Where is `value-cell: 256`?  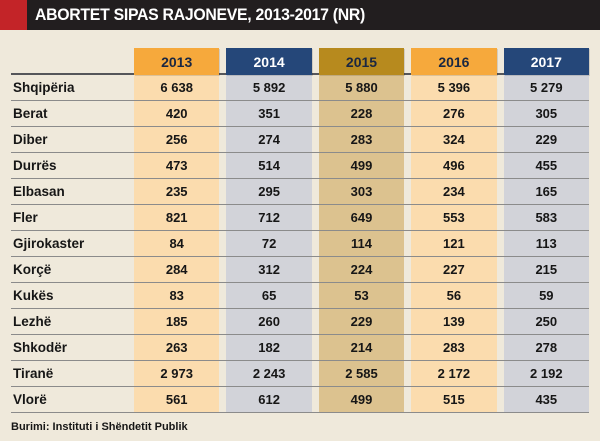
value-cell: 256 is located at coordinates (176, 139).